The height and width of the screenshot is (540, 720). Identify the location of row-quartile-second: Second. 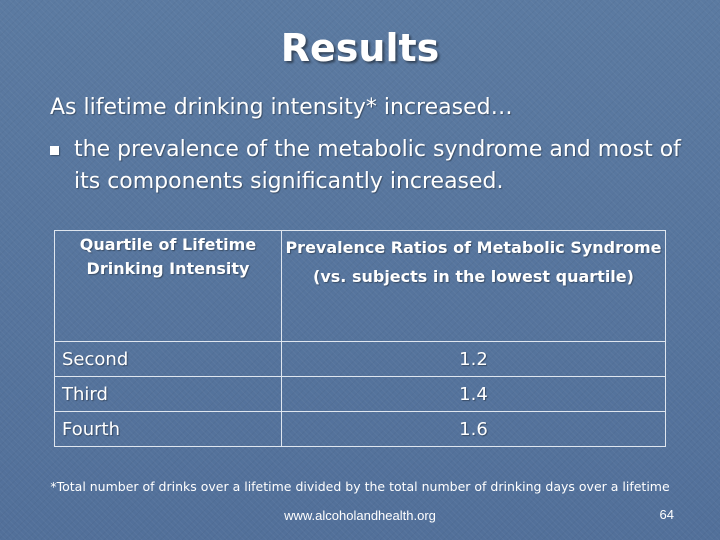
(168, 359).